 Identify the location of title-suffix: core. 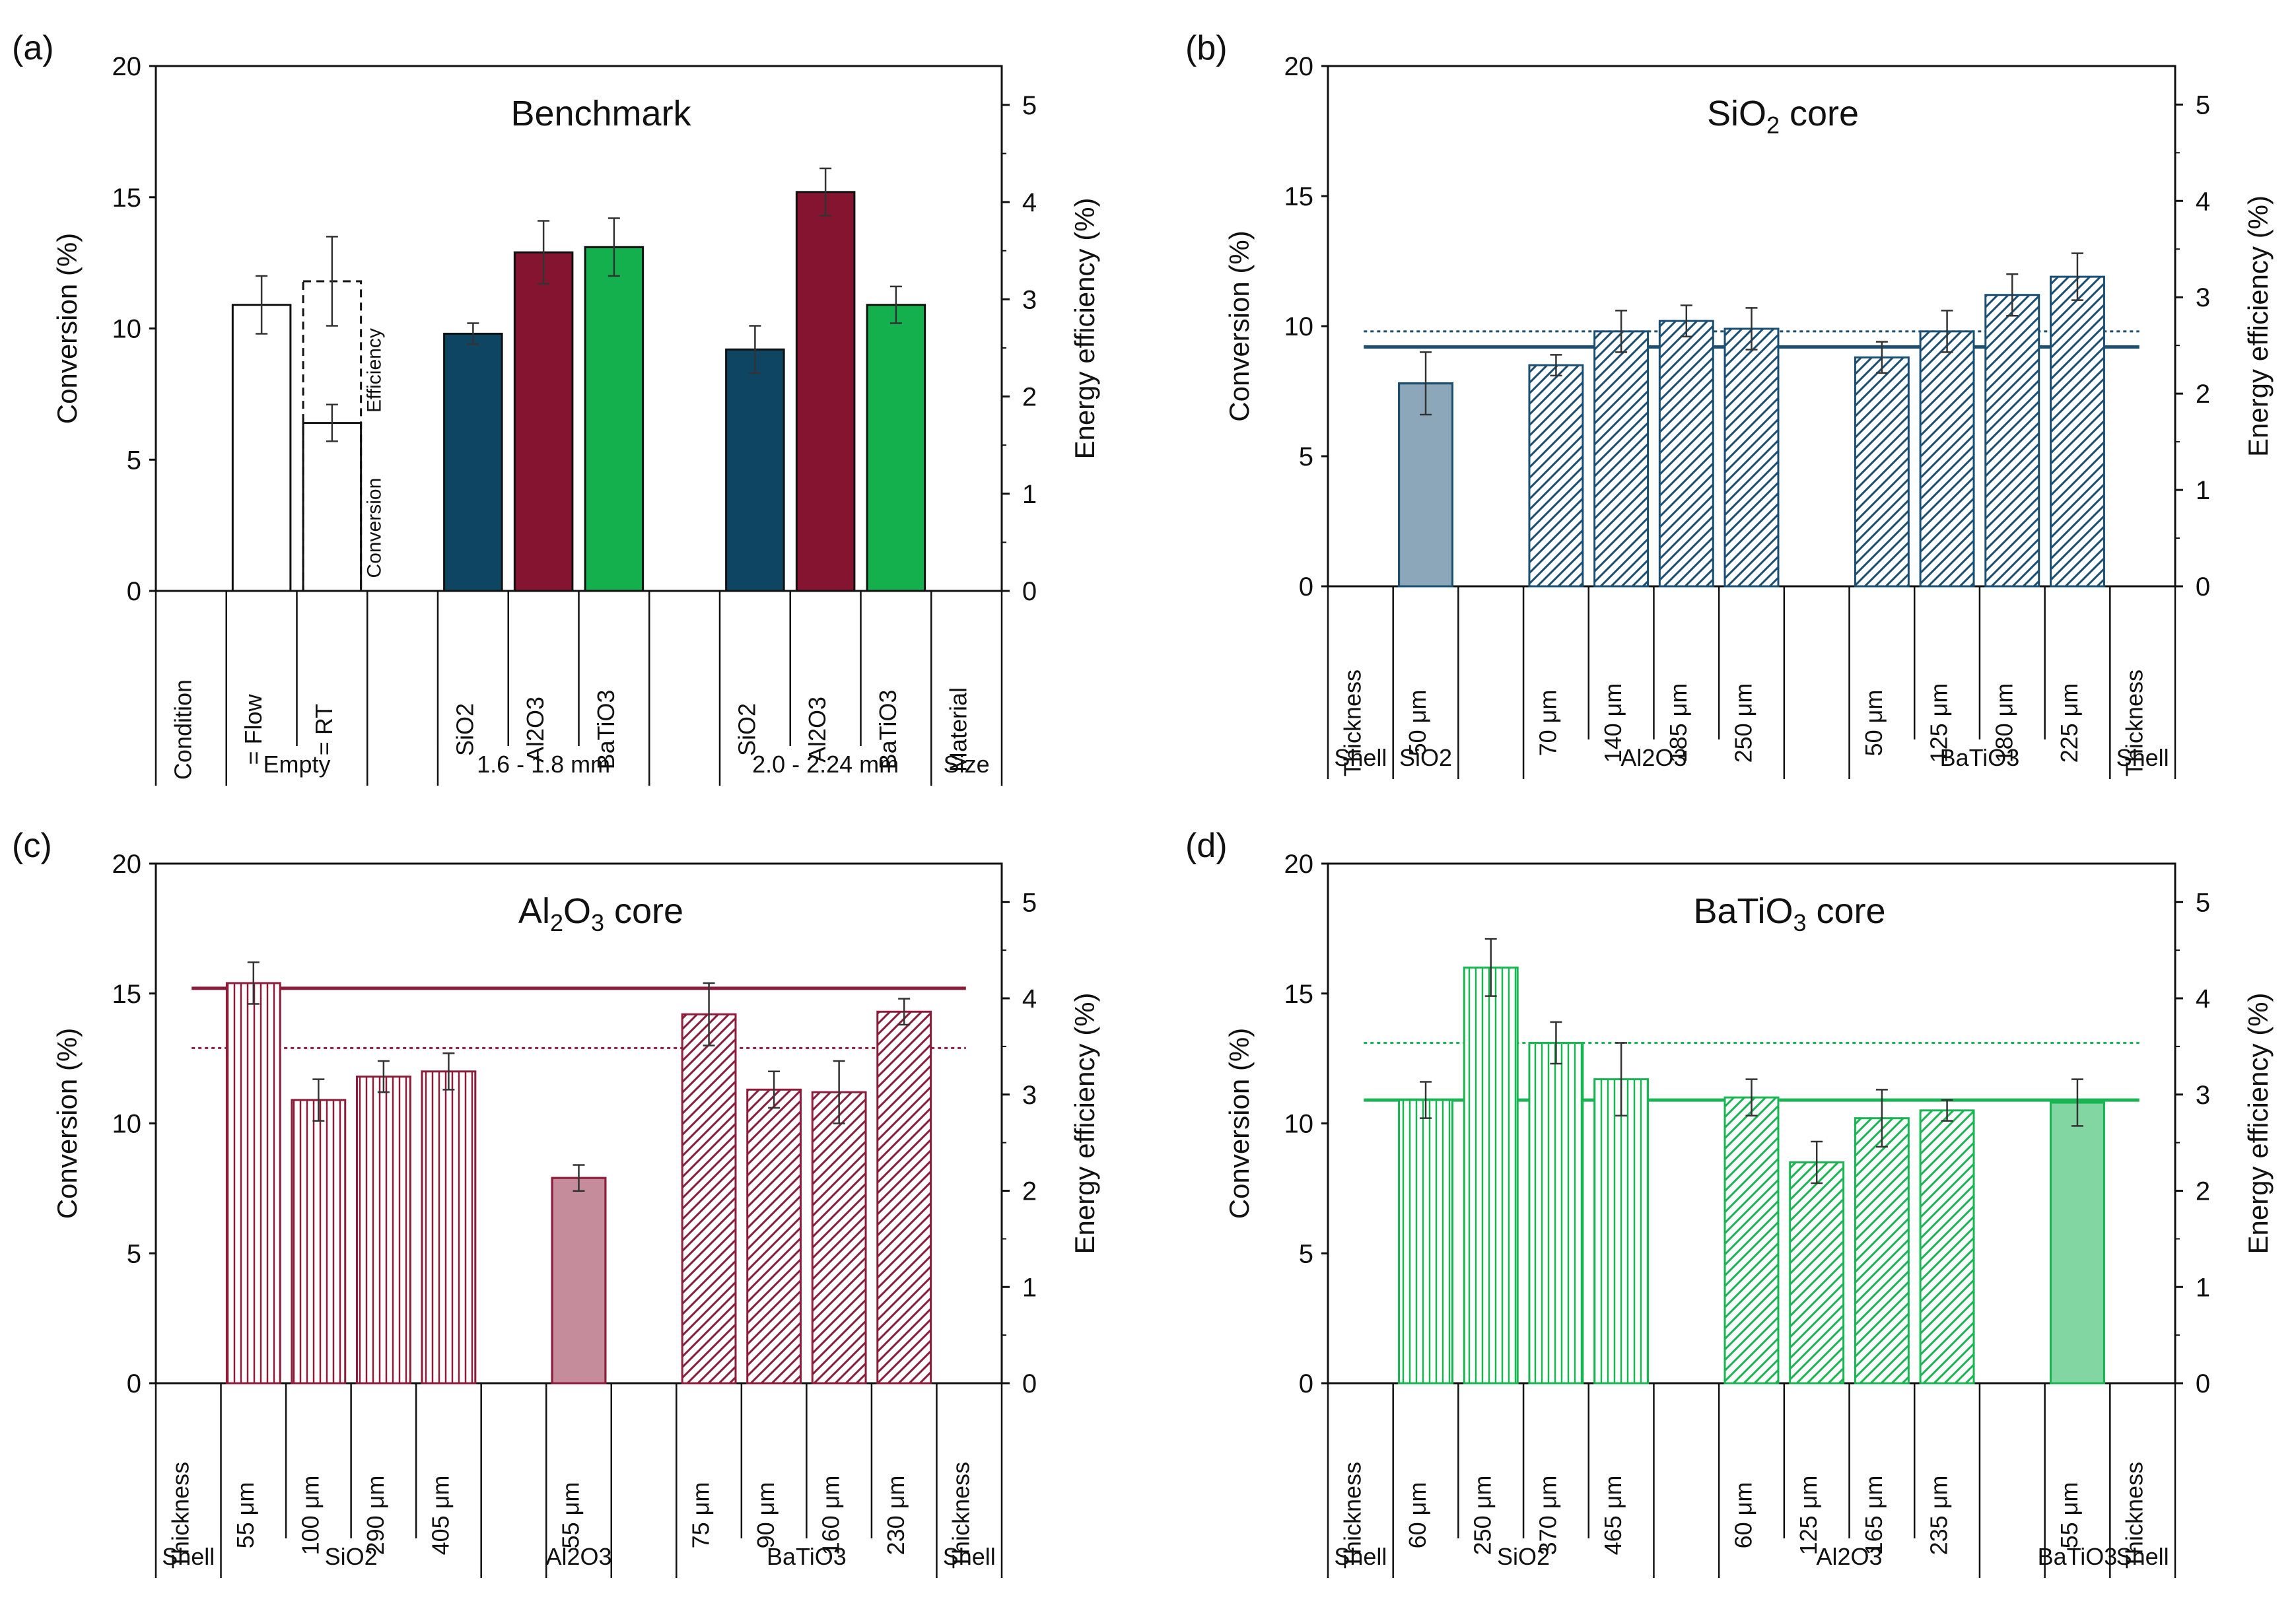
(1819, 113).